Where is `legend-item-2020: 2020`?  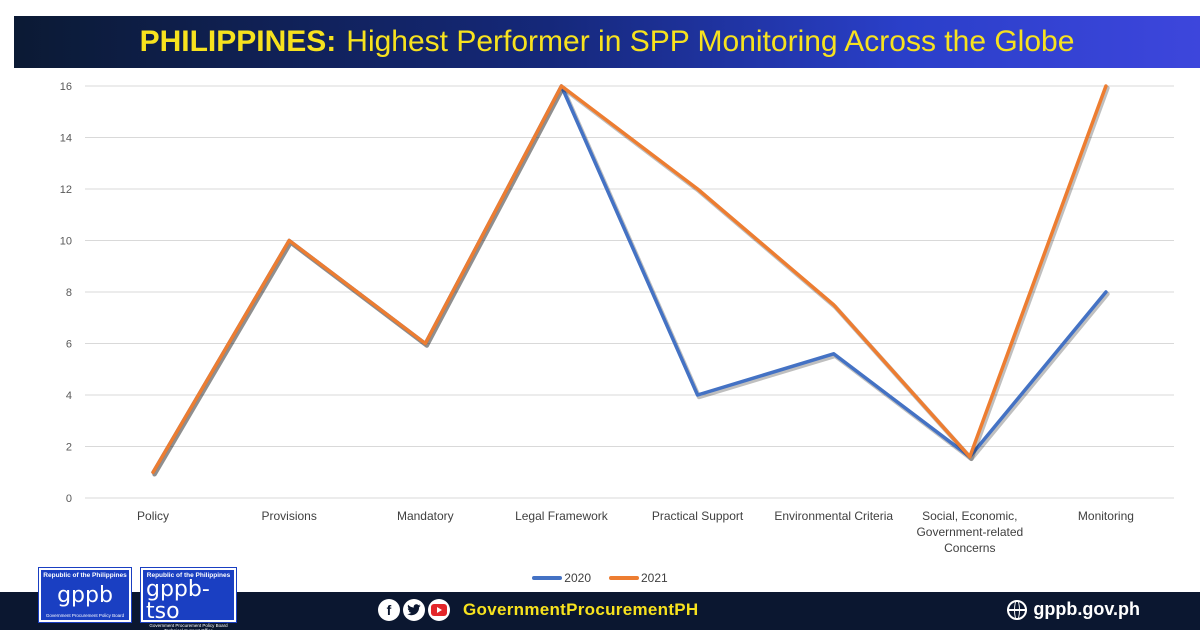 legend-item-2020: 2020 is located at coordinates (561, 578).